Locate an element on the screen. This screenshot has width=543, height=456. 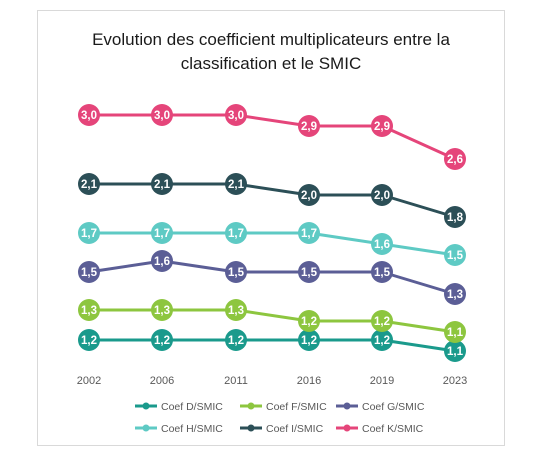
data-label-coef-i-smic-2011: 2,1 is located at coordinates (236, 185).